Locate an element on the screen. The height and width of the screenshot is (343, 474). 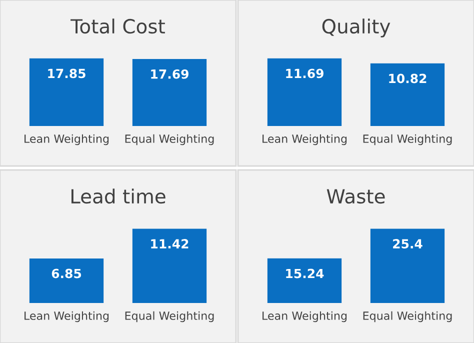
data-label: 11.42 is located at coordinates (169, 243).